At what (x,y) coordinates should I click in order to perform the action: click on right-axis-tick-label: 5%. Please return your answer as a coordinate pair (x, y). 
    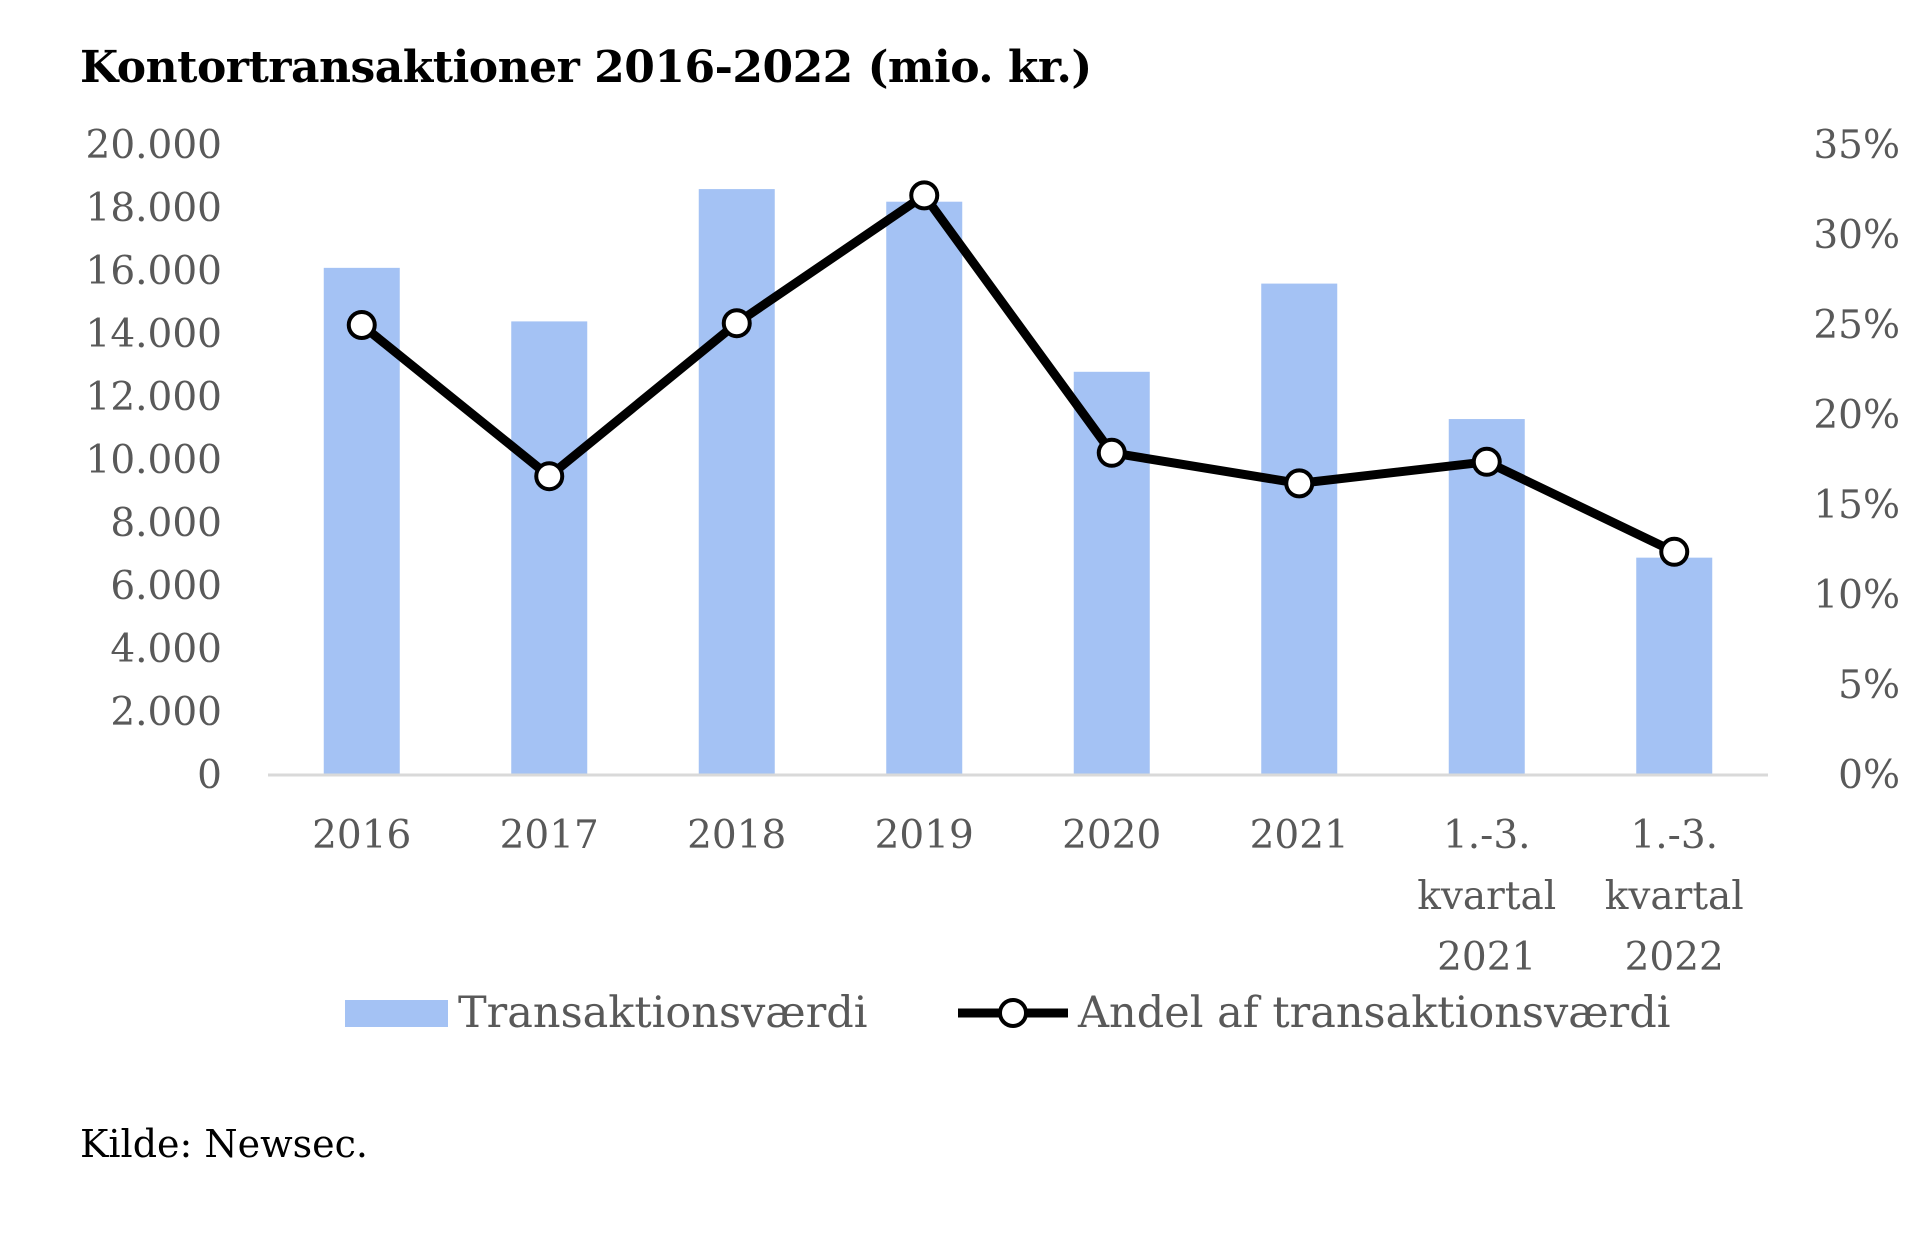
    Looking at the image, I should click on (1869, 685).